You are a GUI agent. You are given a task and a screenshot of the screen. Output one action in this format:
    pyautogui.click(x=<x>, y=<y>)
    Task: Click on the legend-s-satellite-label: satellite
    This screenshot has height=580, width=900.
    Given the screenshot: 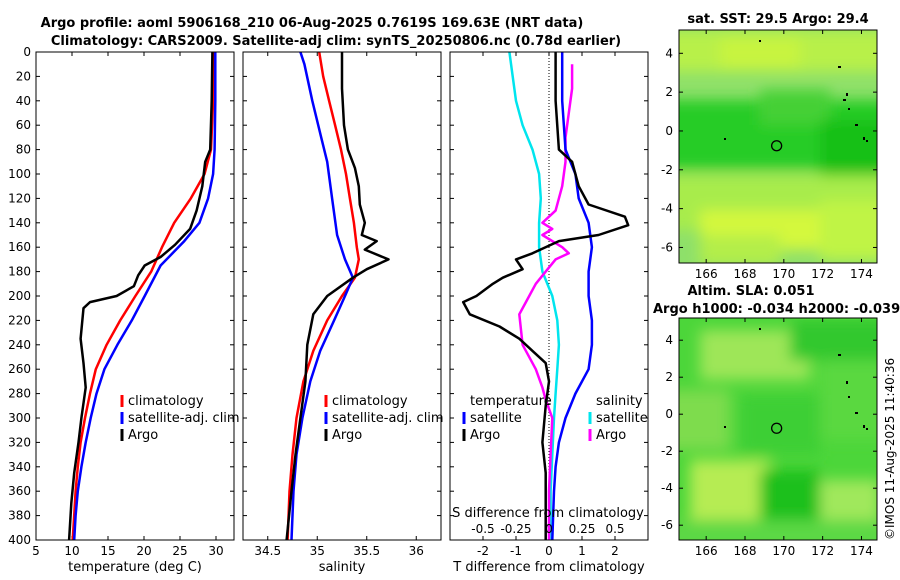 What is the action you would take?
    pyautogui.click(x=622, y=418)
    